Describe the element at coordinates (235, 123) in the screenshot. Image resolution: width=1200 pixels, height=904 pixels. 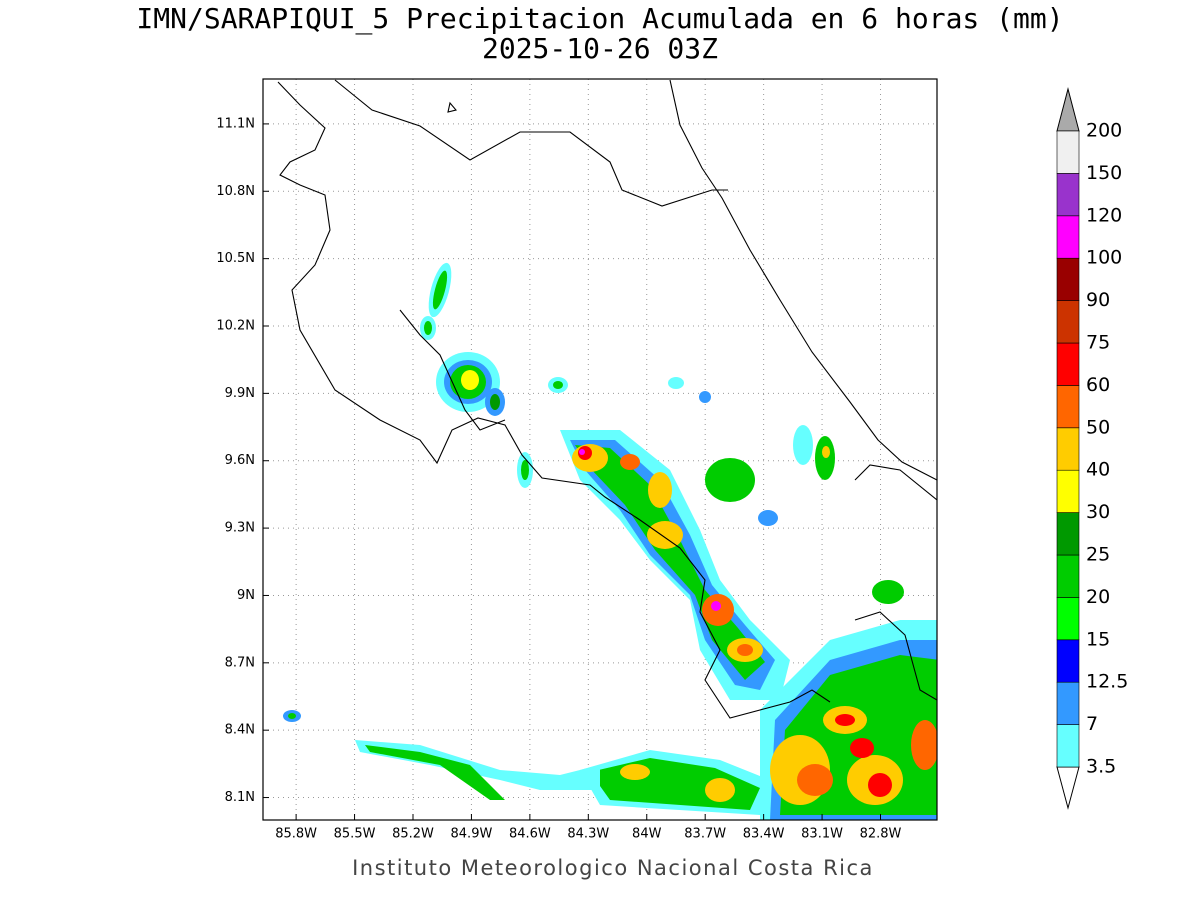
I see `y-tick-label: 11.1N` at that location.